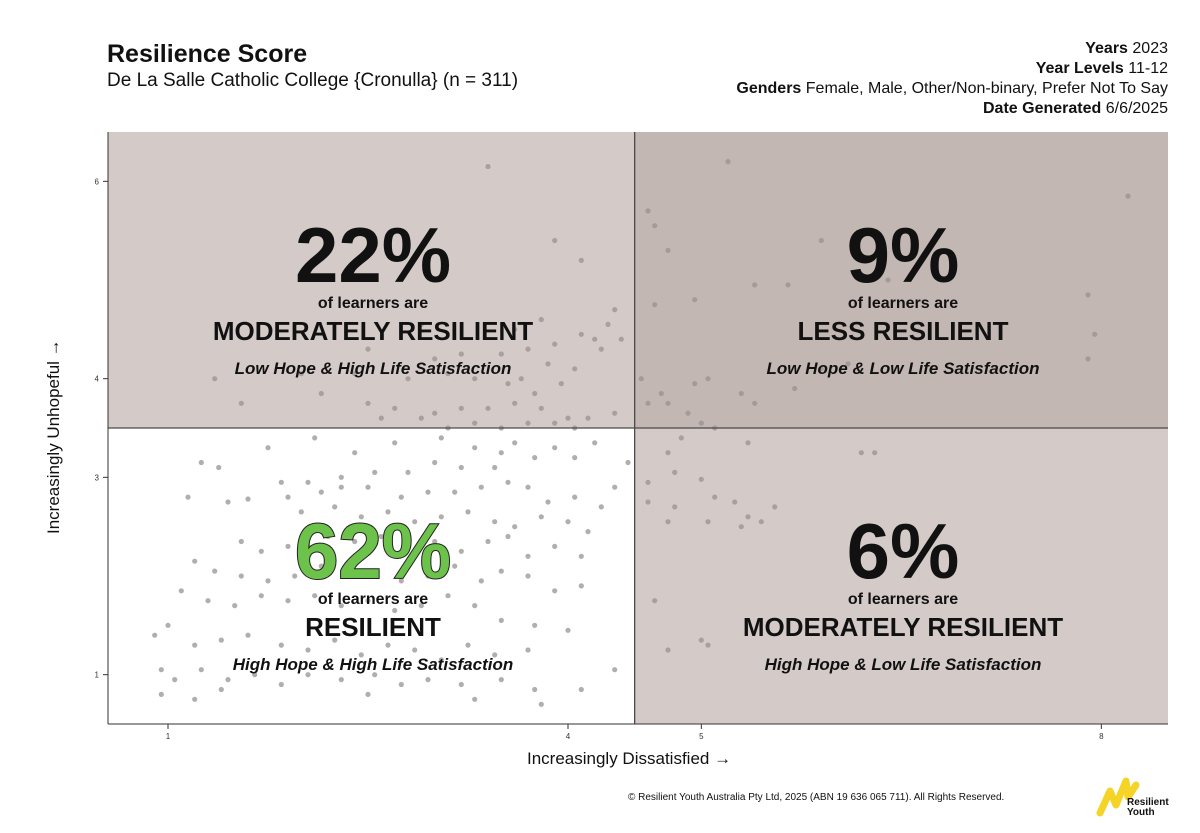 Image resolution: width=1200 pixels, height=833 pixels. I want to click on quadrant-description: High Hope & Low Life Satisfaction, so click(903, 664).